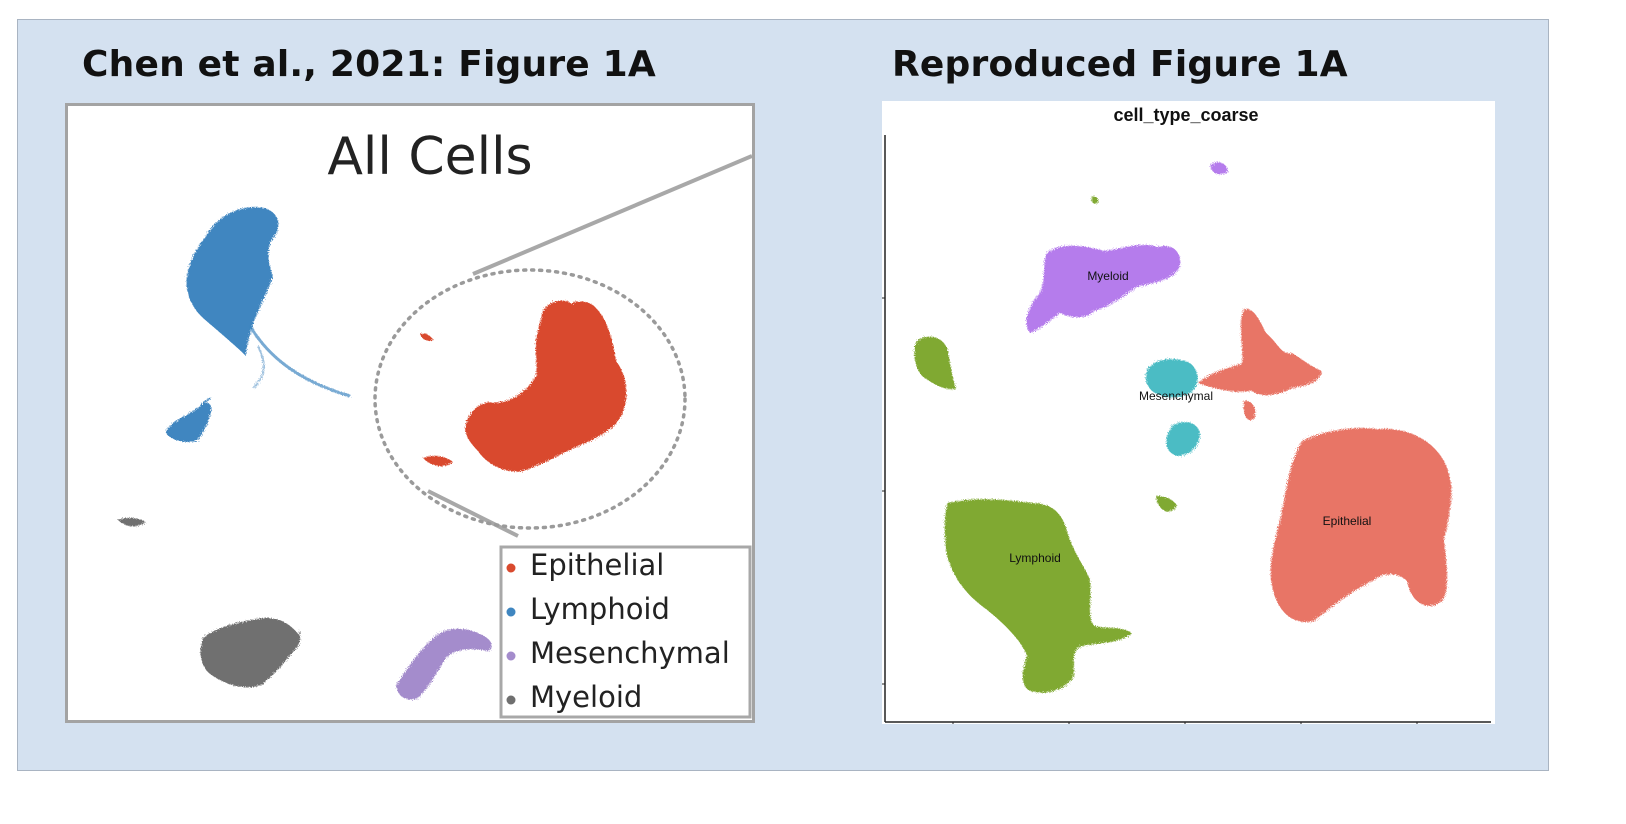 This screenshot has height=824, width=1626. What do you see at coordinates (511, 568) in the screenshot?
I see `legend-swatch-epithelial` at bounding box center [511, 568].